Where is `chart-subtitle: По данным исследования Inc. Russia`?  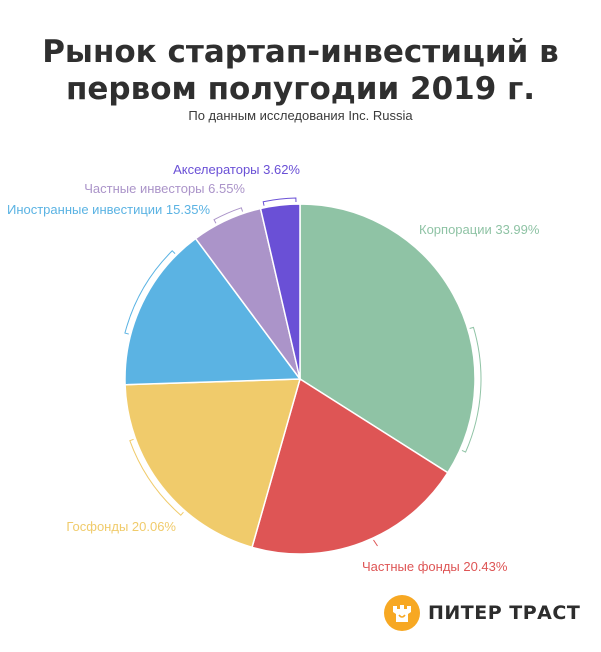 chart-subtitle: По данным исследования Inc. Russia is located at coordinates (300, 115).